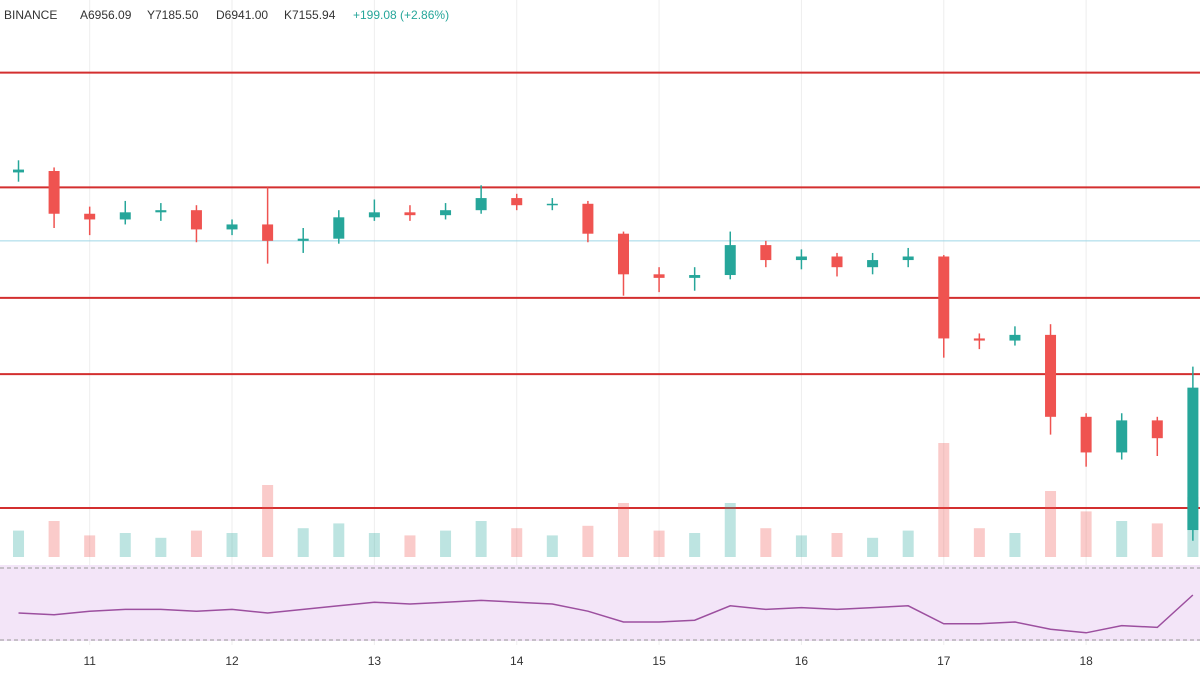 The image size is (1200, 675). I want to click on x-tick-label: 11, so click(89, 661).